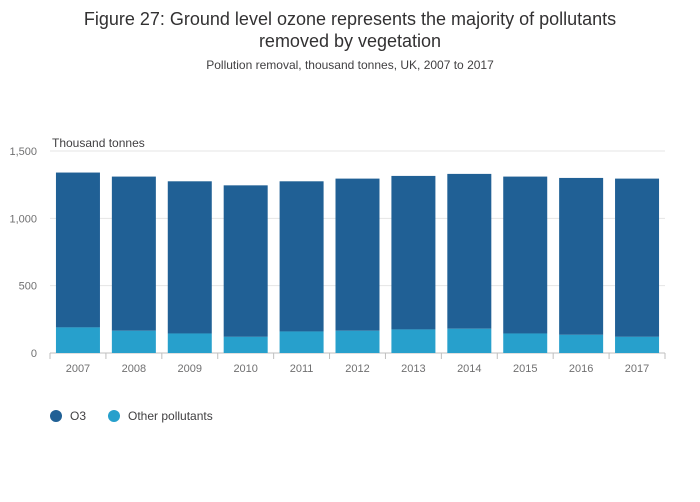 The height and width of the screenshot is (502, 700). What do you see at coordinates (245, 344) in the screenshot?
I see `bar-other-pollutants-2010` at bounding box center [245, 344].